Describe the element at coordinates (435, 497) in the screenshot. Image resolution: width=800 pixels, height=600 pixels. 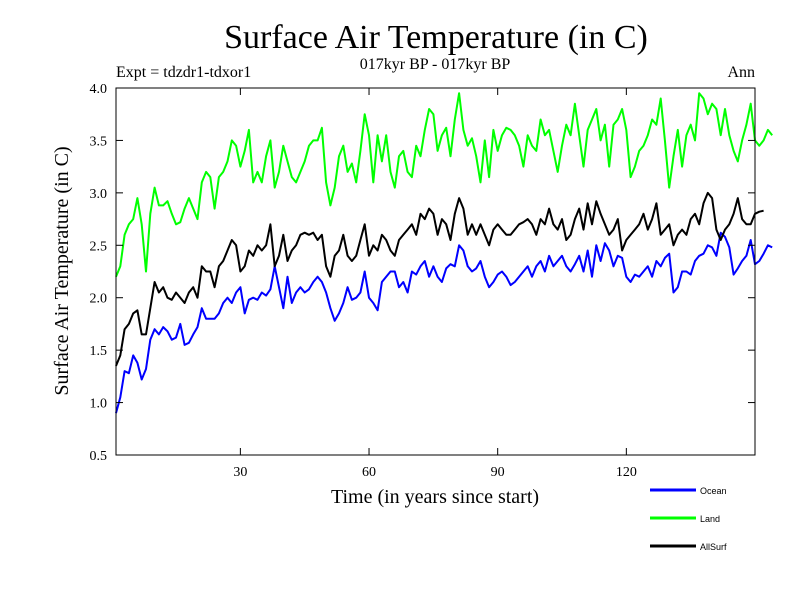
I see `x-axis-label: Time (in years since start)` at that location.